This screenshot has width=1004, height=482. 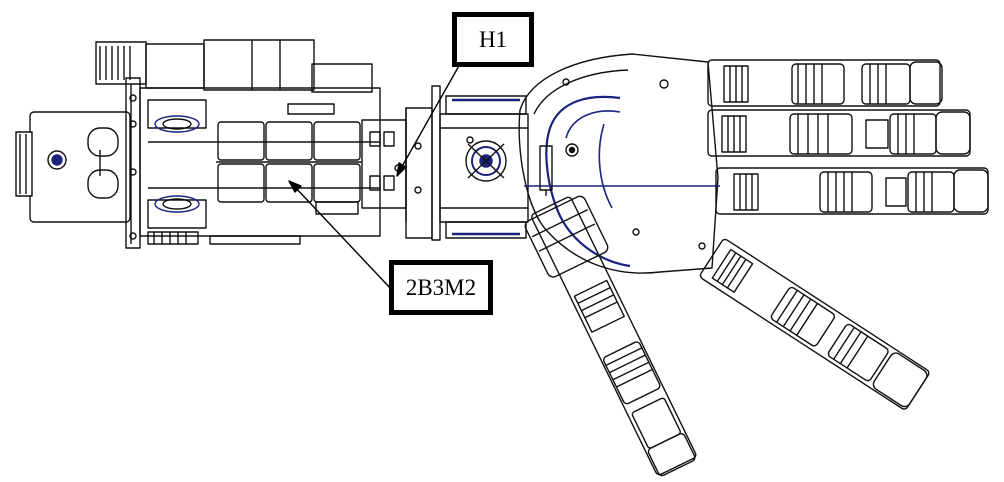 I want to click on callout-h1-label: H1, so click(x=493, y=39).